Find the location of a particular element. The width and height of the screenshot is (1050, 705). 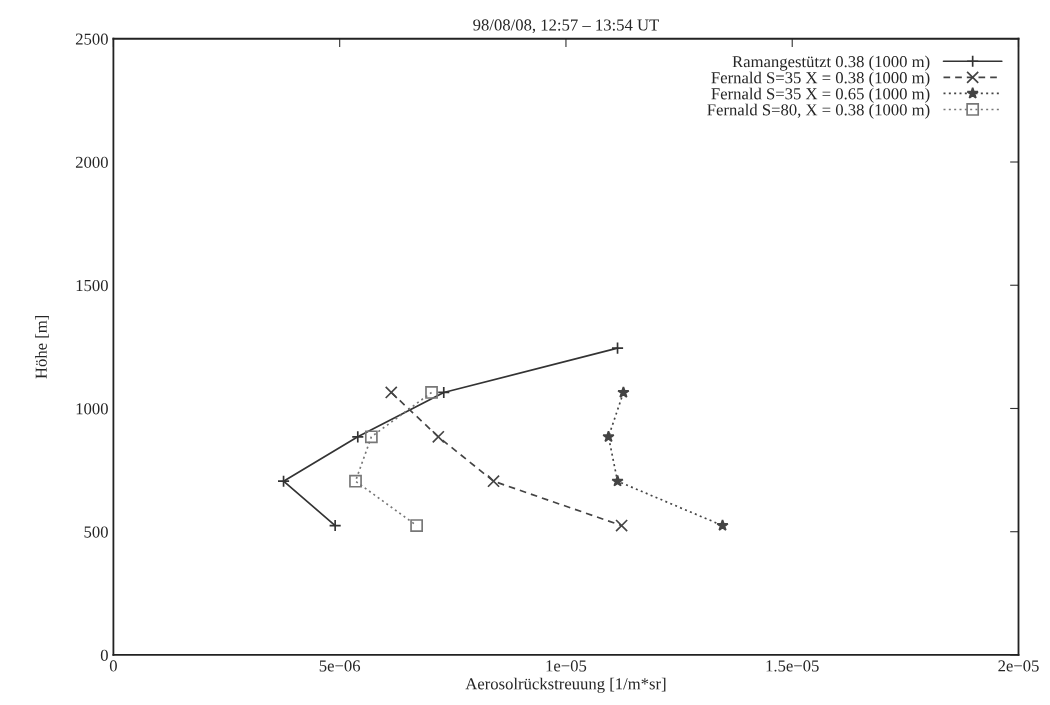

y-tick-label: 1000 is located at coordinates (92, 409).